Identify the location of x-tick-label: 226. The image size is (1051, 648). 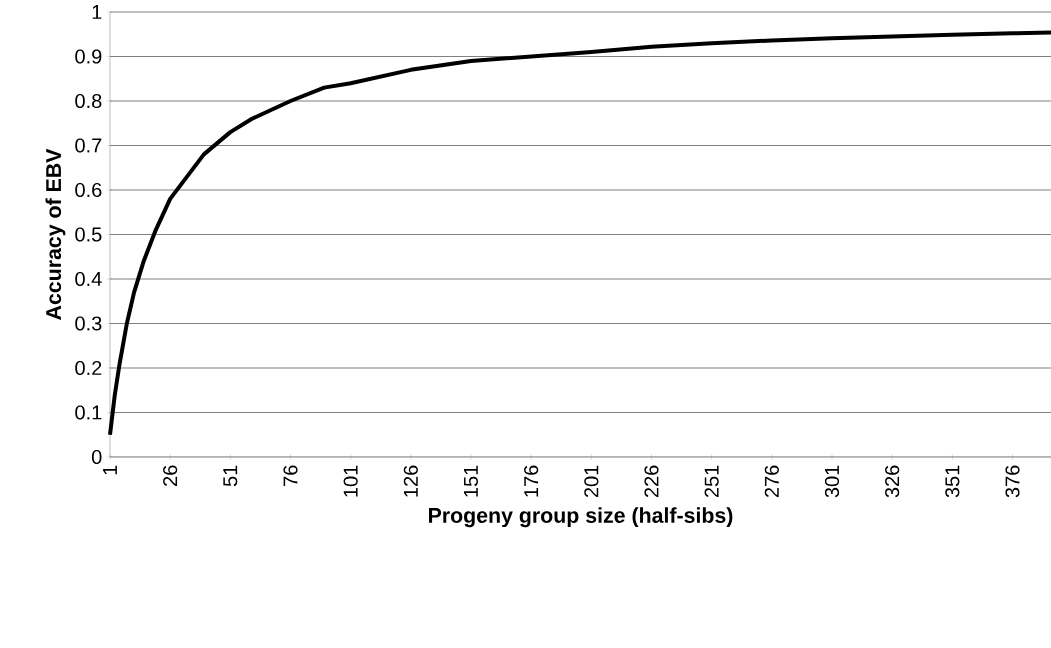
(651, 481).